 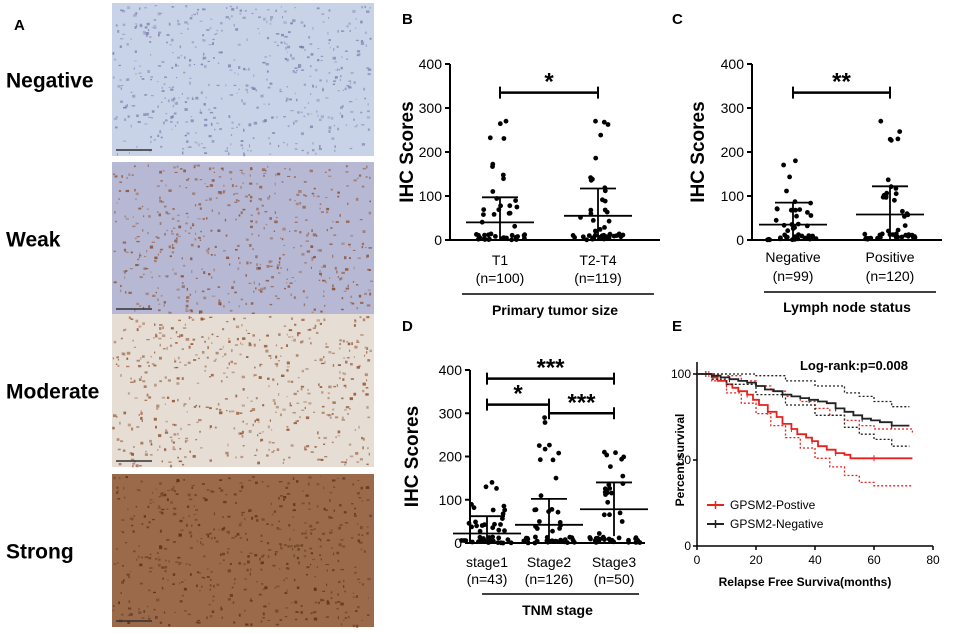 What do you see at coordinates (407, 151) in the screenshot?
I see `y-axis-title: IHC Scores` at bounding box center [407, 151].